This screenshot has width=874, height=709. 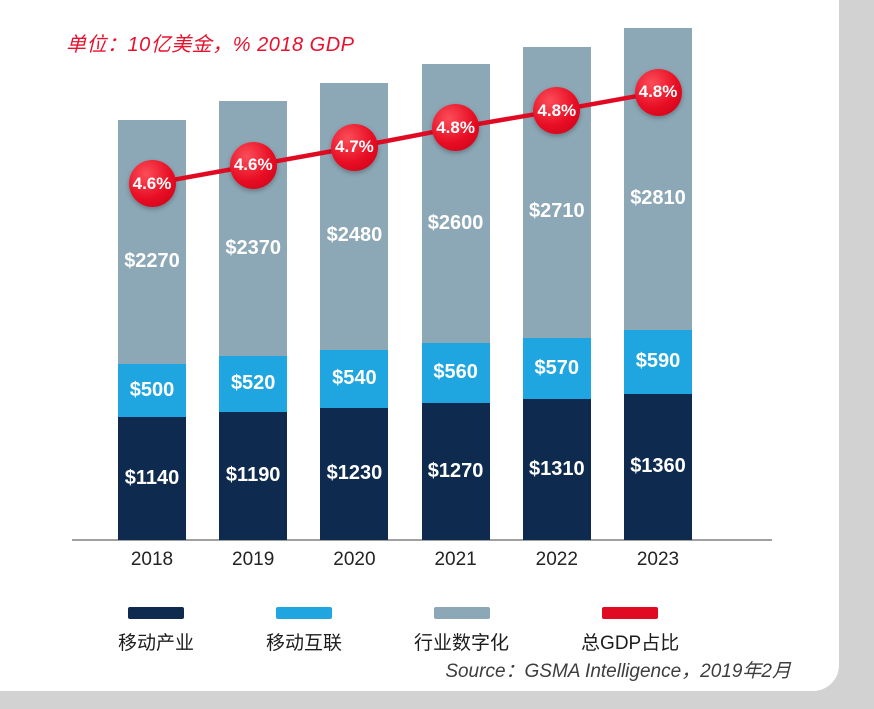 I want to click on gdp-marker-2018: 4.6%, so click(x=152, y=184).